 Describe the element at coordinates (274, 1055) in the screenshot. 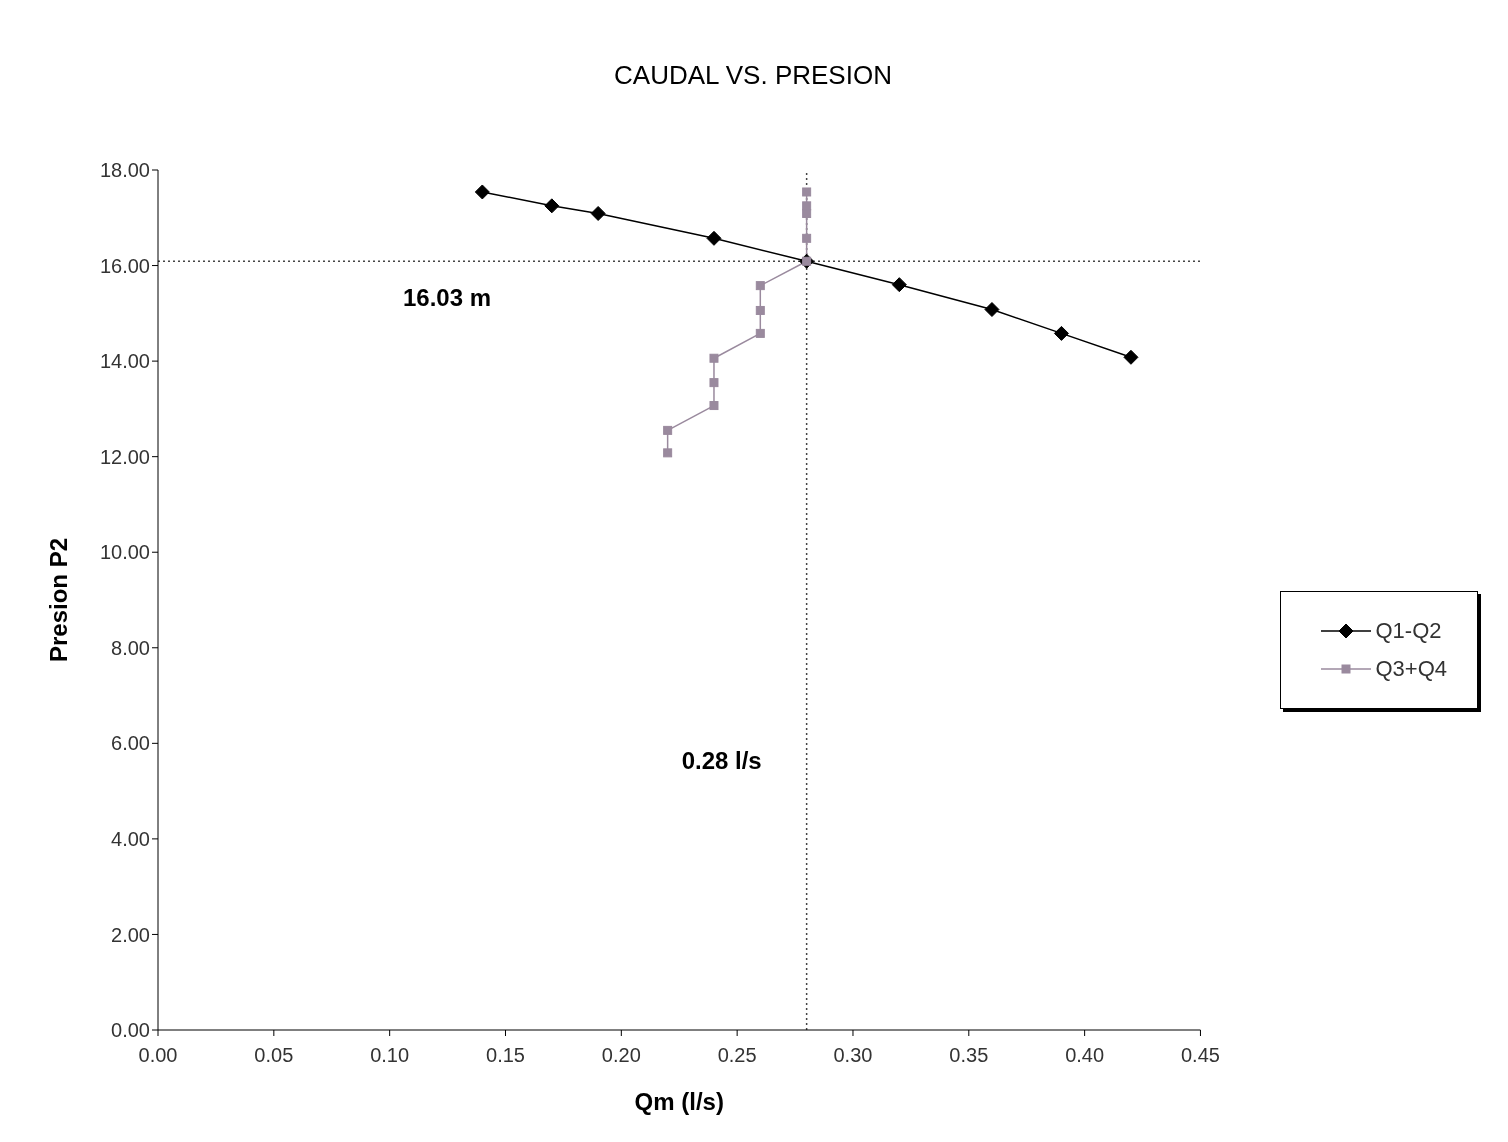

I see `x-tick-label: 0.05` at that location.